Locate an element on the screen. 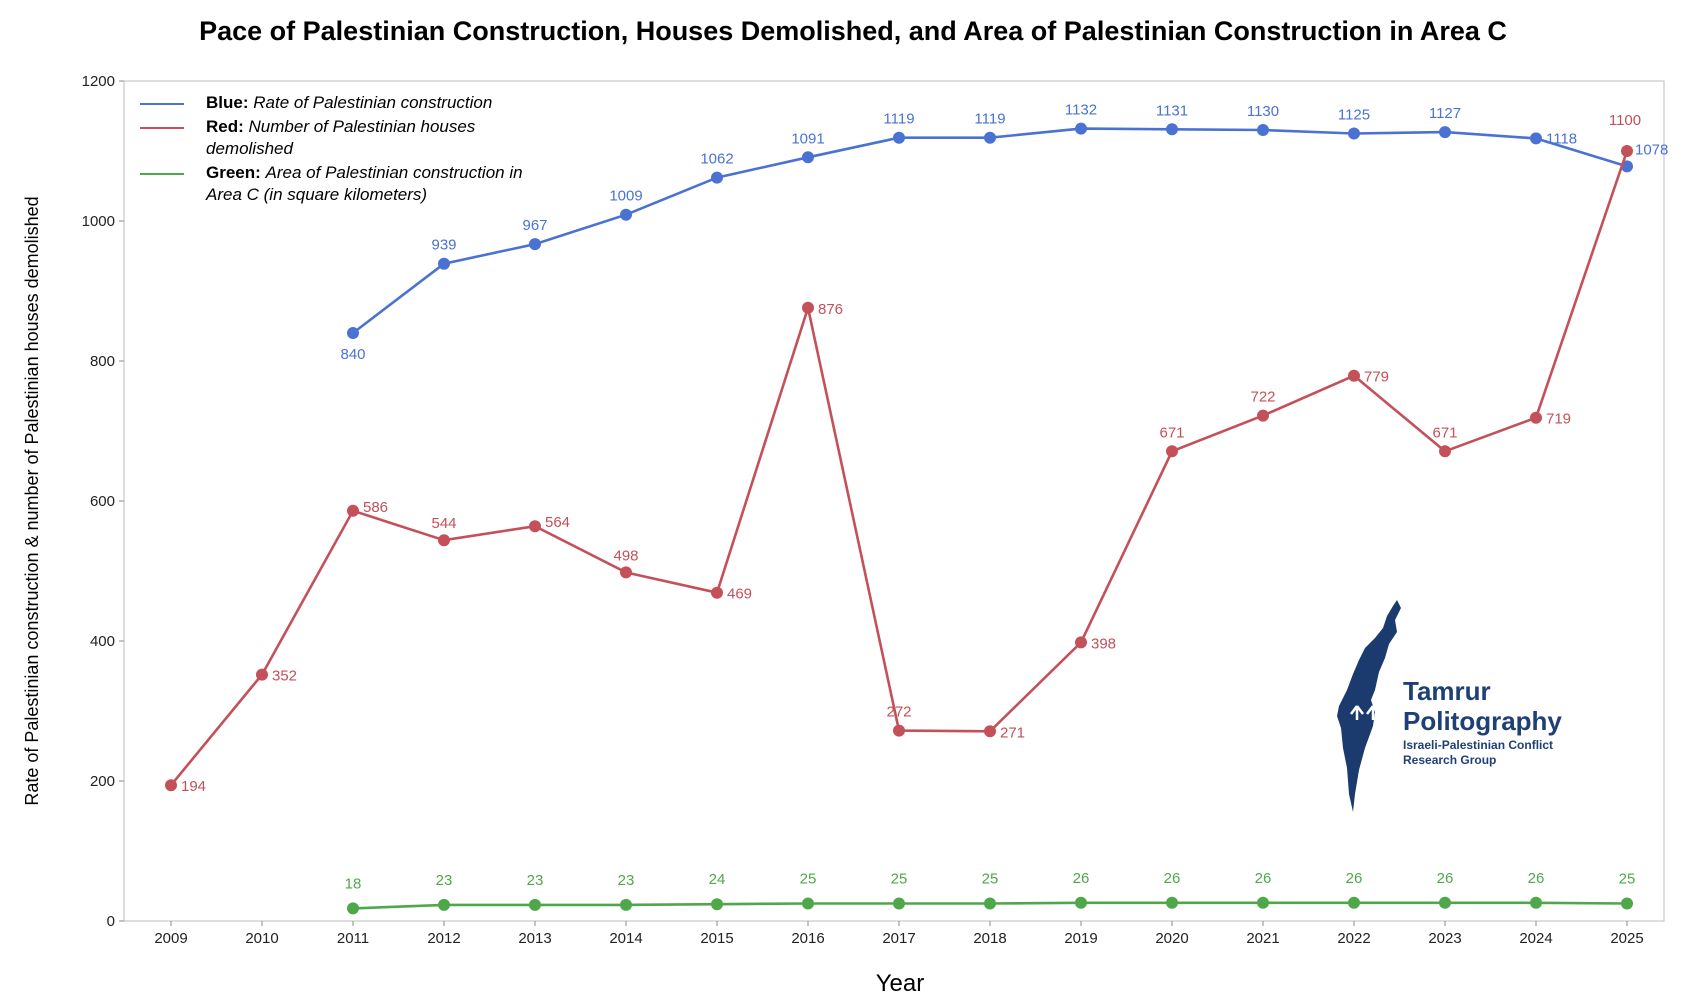 The width and height of the screenshot is (1706, 1008). data-label: 967 is located at coordinates (534, 225).